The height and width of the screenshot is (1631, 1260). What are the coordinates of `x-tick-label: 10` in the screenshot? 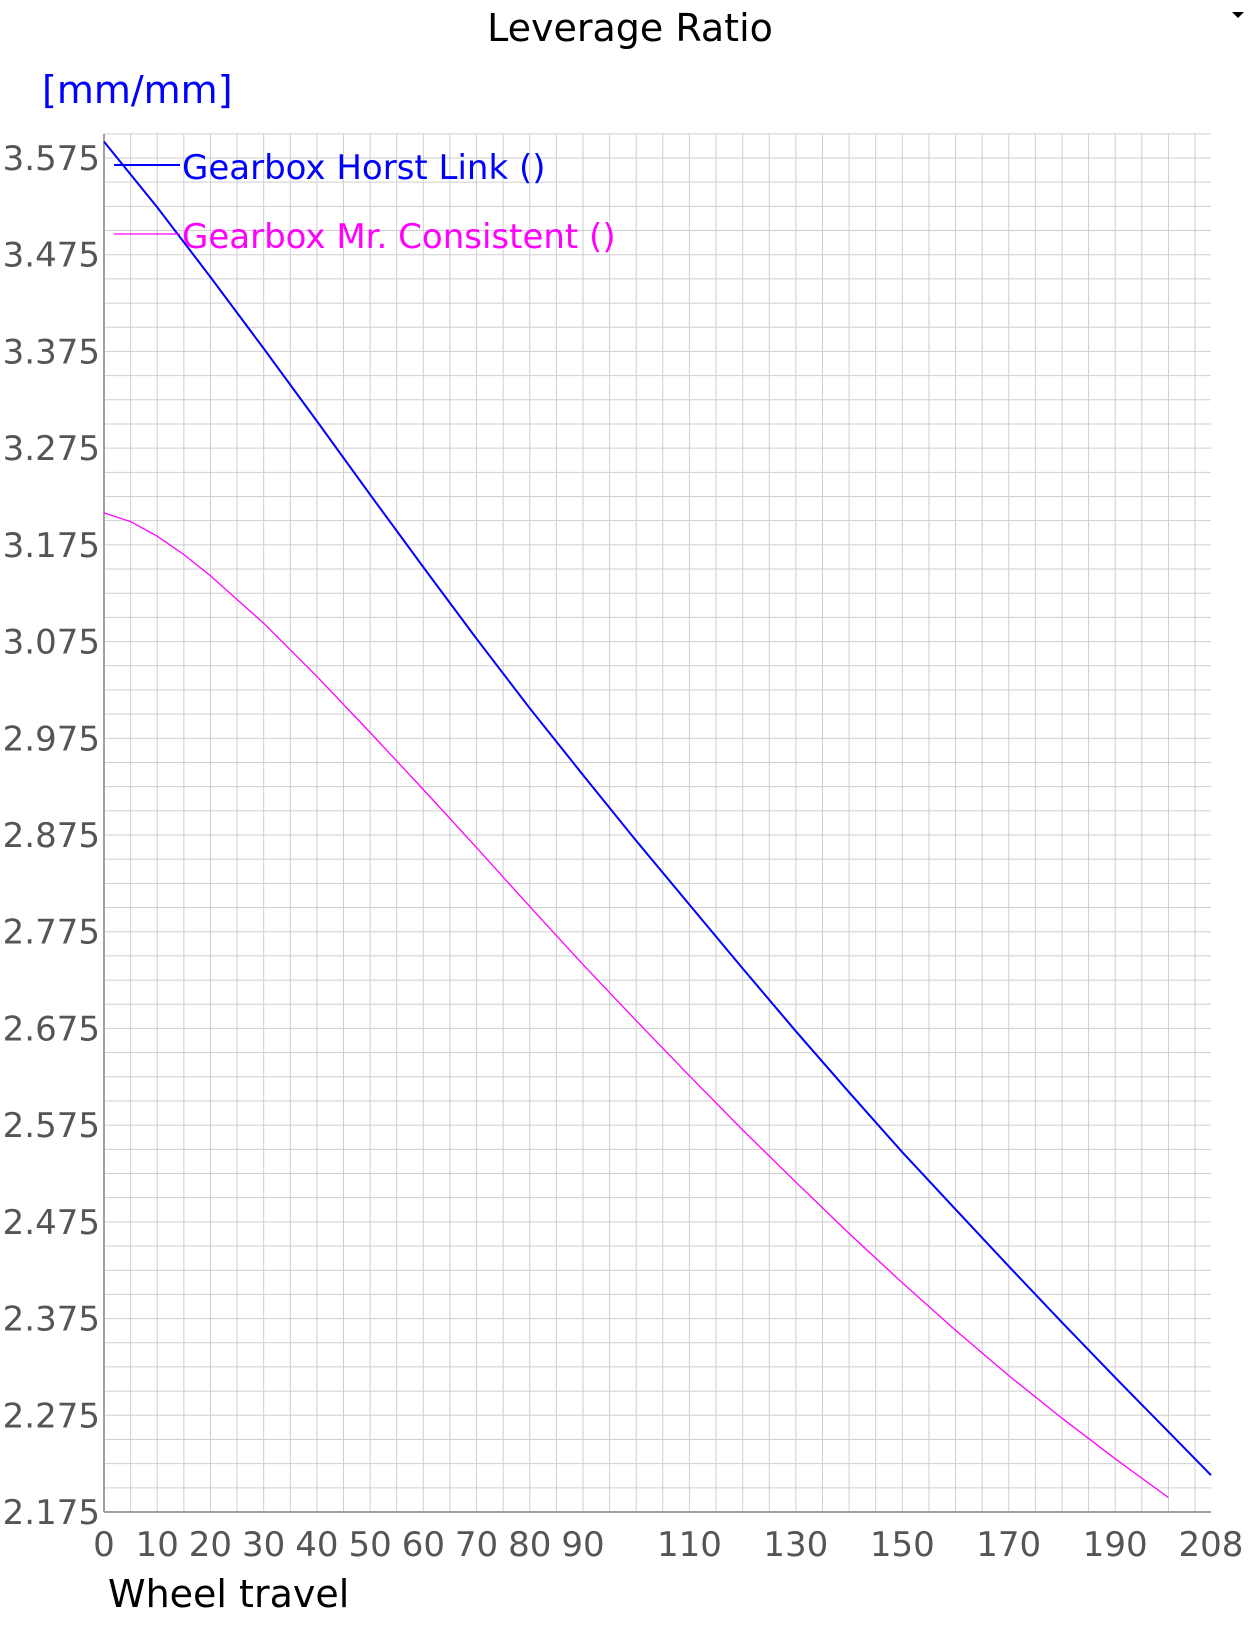 It's located at (157, 1545).